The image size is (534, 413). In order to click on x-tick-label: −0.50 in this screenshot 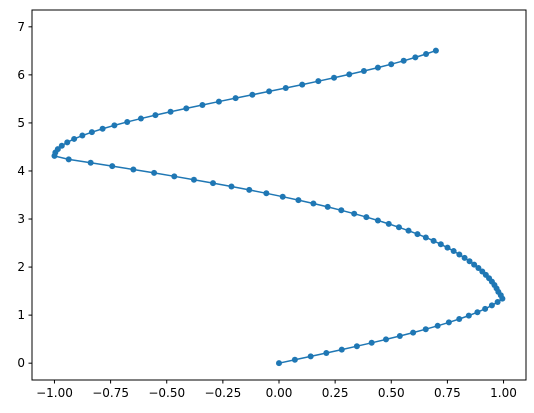, I will do `click(166, 393)`.